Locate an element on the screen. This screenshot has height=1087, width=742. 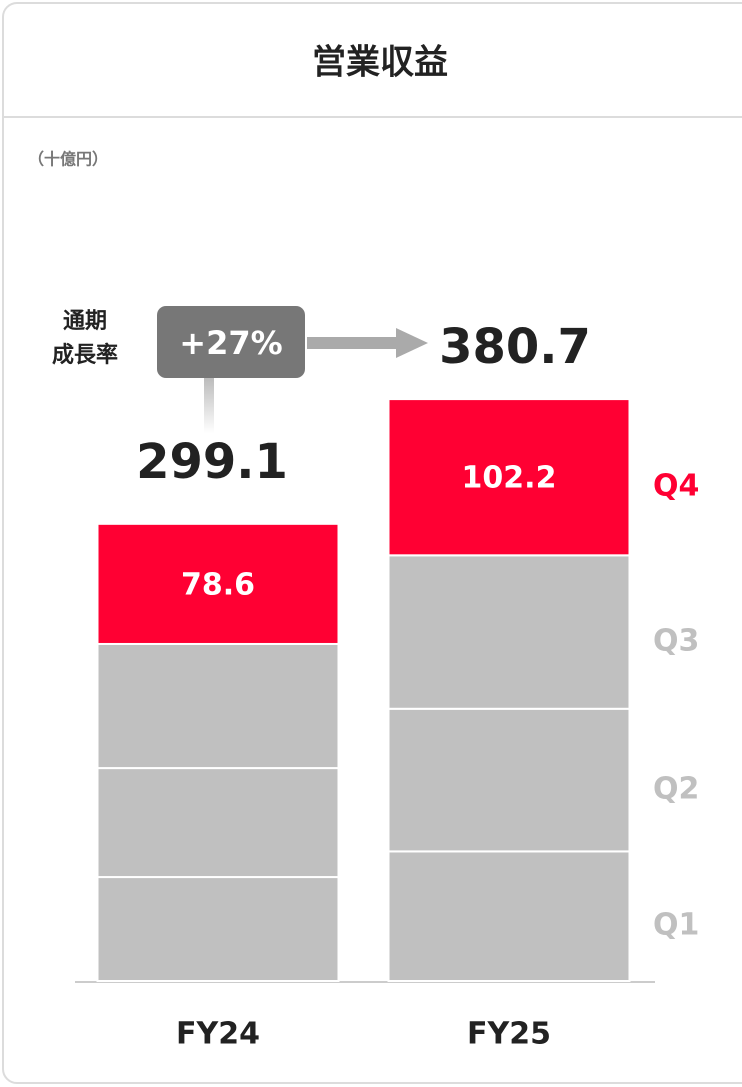
unit-label: （十億円） is located at coordinates (68, 159).